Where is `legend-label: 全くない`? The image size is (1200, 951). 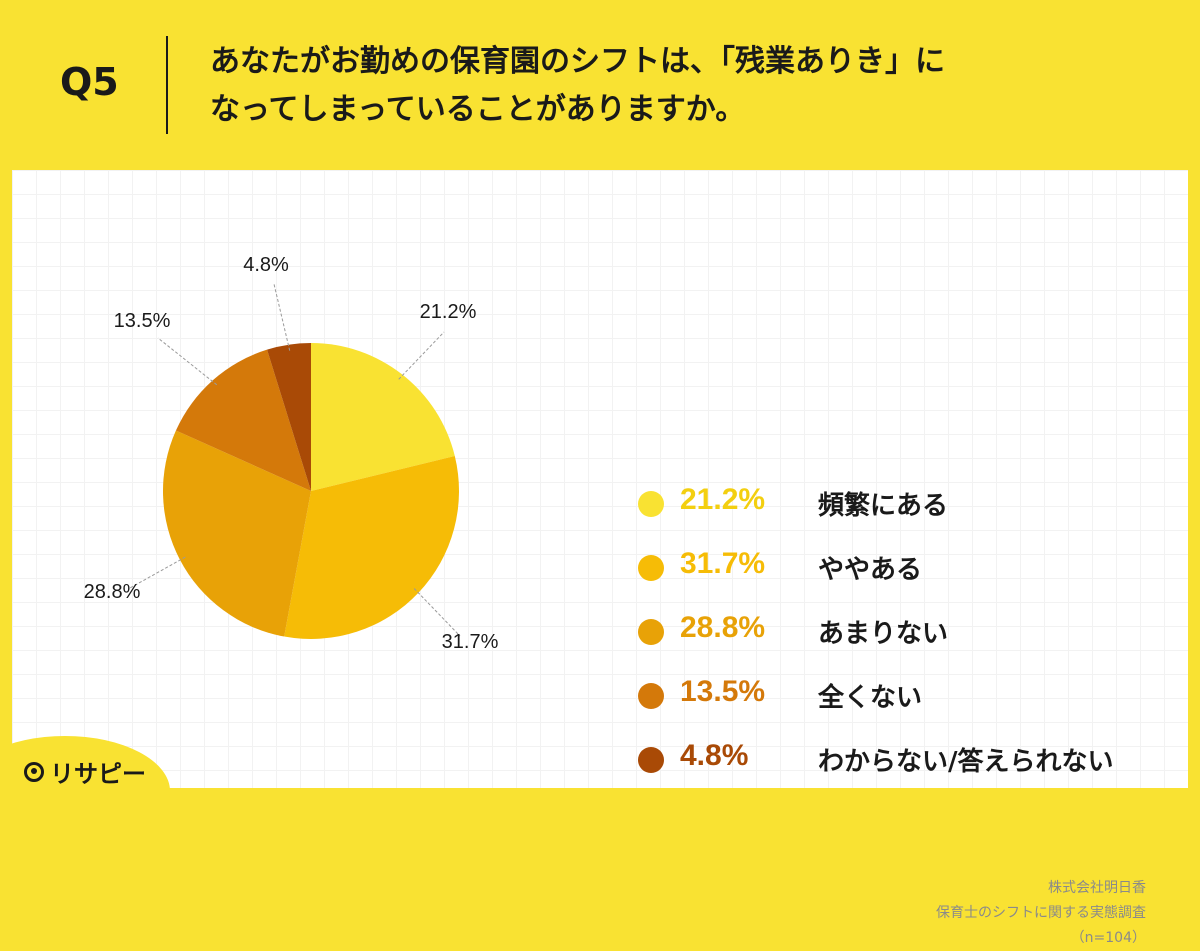
legend-label: 全くない is located at coordinates (870, 698).